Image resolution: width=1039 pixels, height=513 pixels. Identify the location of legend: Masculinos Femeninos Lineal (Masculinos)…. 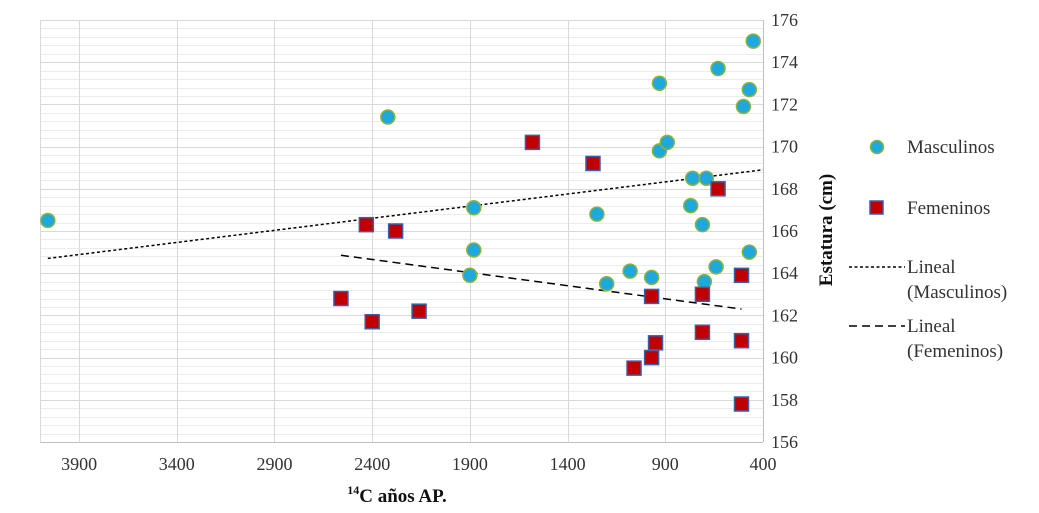
(928, 249).